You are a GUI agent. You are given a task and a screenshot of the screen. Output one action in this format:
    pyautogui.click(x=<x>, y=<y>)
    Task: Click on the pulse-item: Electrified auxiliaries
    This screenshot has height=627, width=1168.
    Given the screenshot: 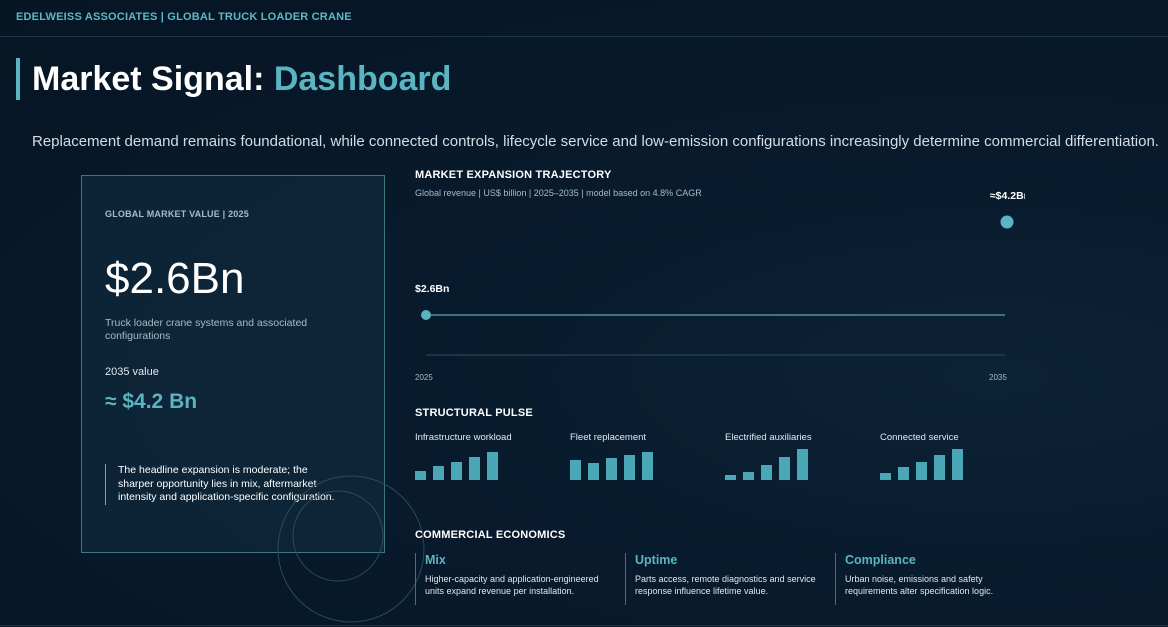 What is the action you would take?
    pyautogui.click(x=795, y=456)
    